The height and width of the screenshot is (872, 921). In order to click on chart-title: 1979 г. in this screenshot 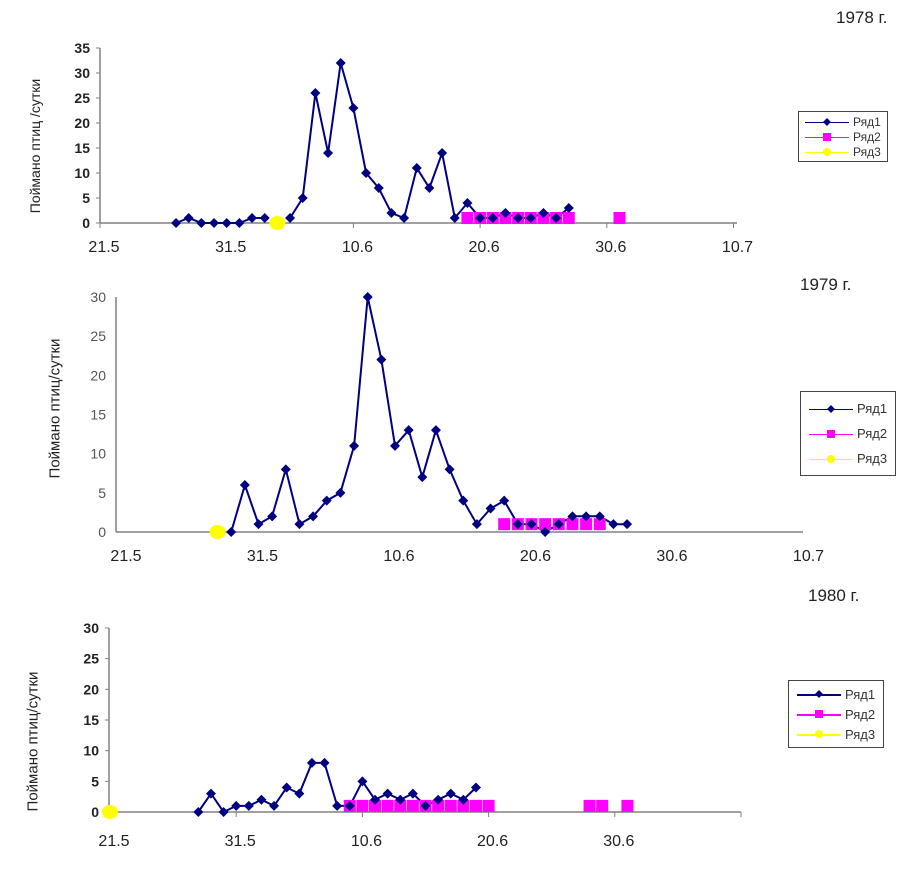, I will do `click(826, 284)`.